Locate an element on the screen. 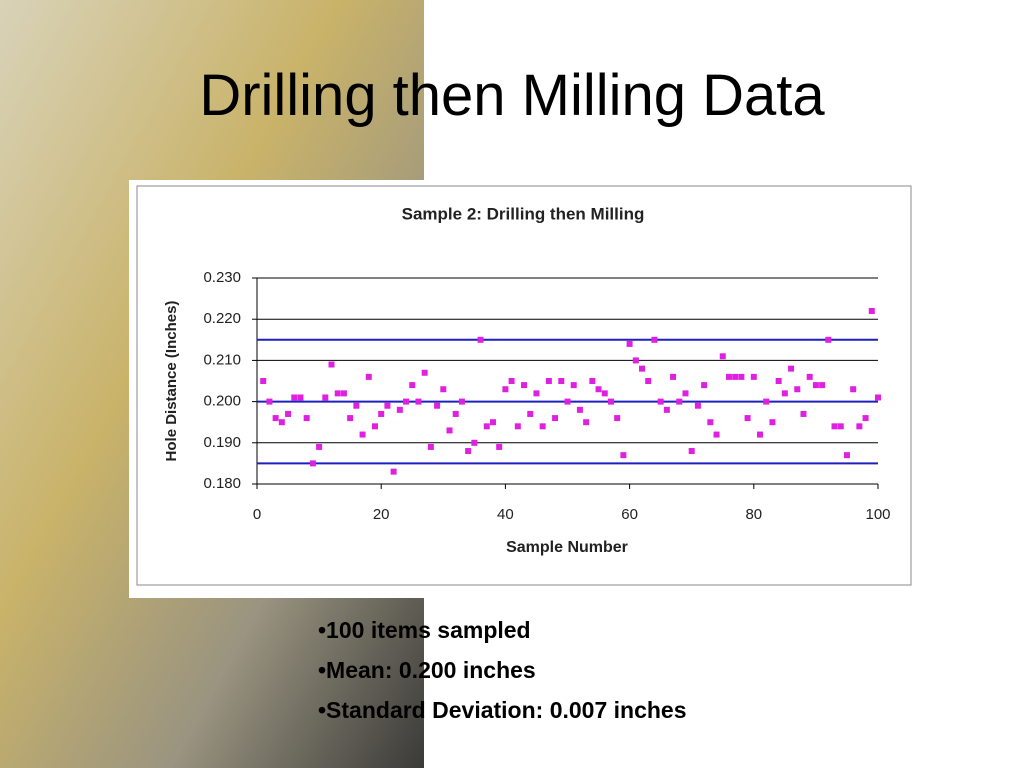 The width and height of the screenshot is (1024, 768). y-axis-title: Hole Distance (Inches) is located at coordinates (171, 381).